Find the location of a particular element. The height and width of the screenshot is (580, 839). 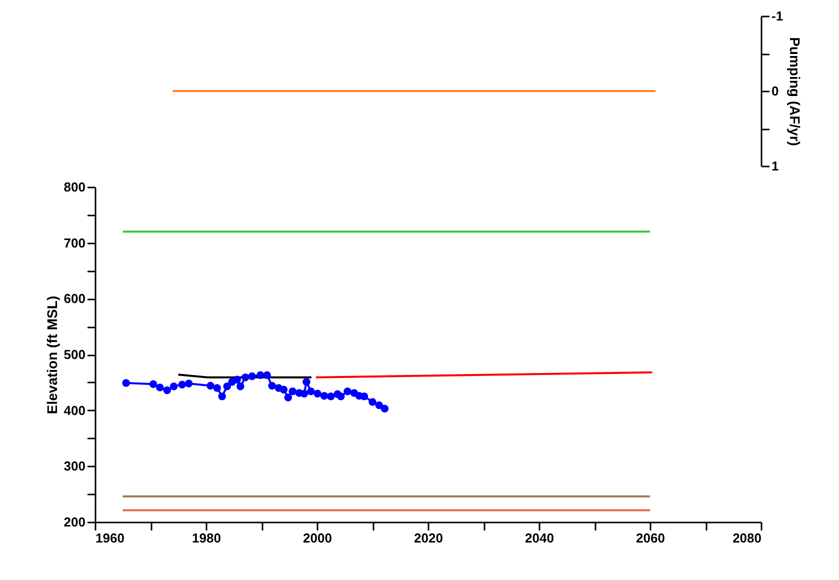

y2-tick-label: -1 is located at coordinates (778, 16).